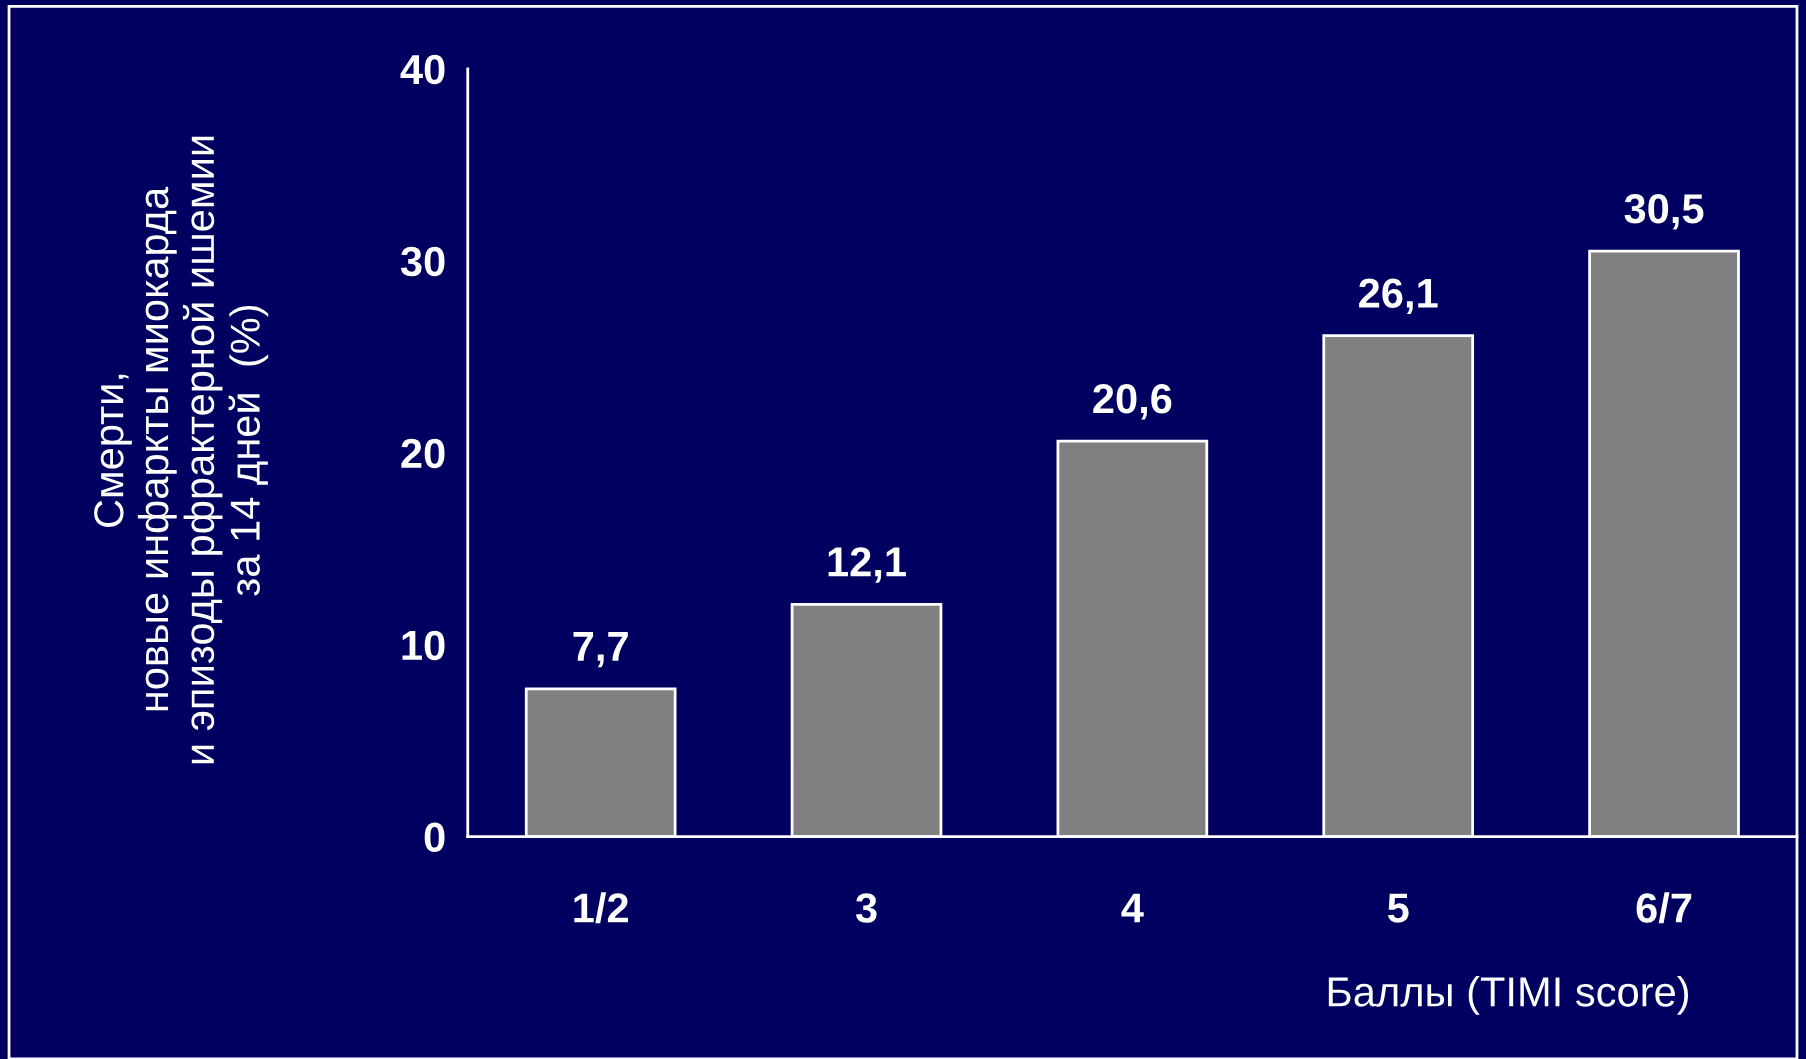 This screenshot has height=1059, width=1806. I want to click on x-tick-label: 6/7, so click(1664, 908).